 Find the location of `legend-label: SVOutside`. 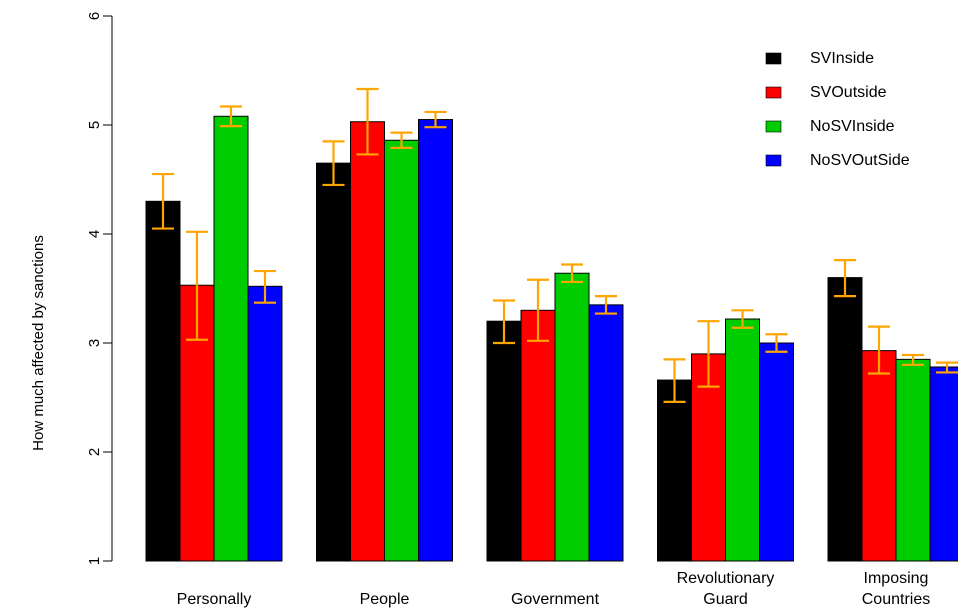

legend-label: SVOutside is located at coordinates (848, 92).